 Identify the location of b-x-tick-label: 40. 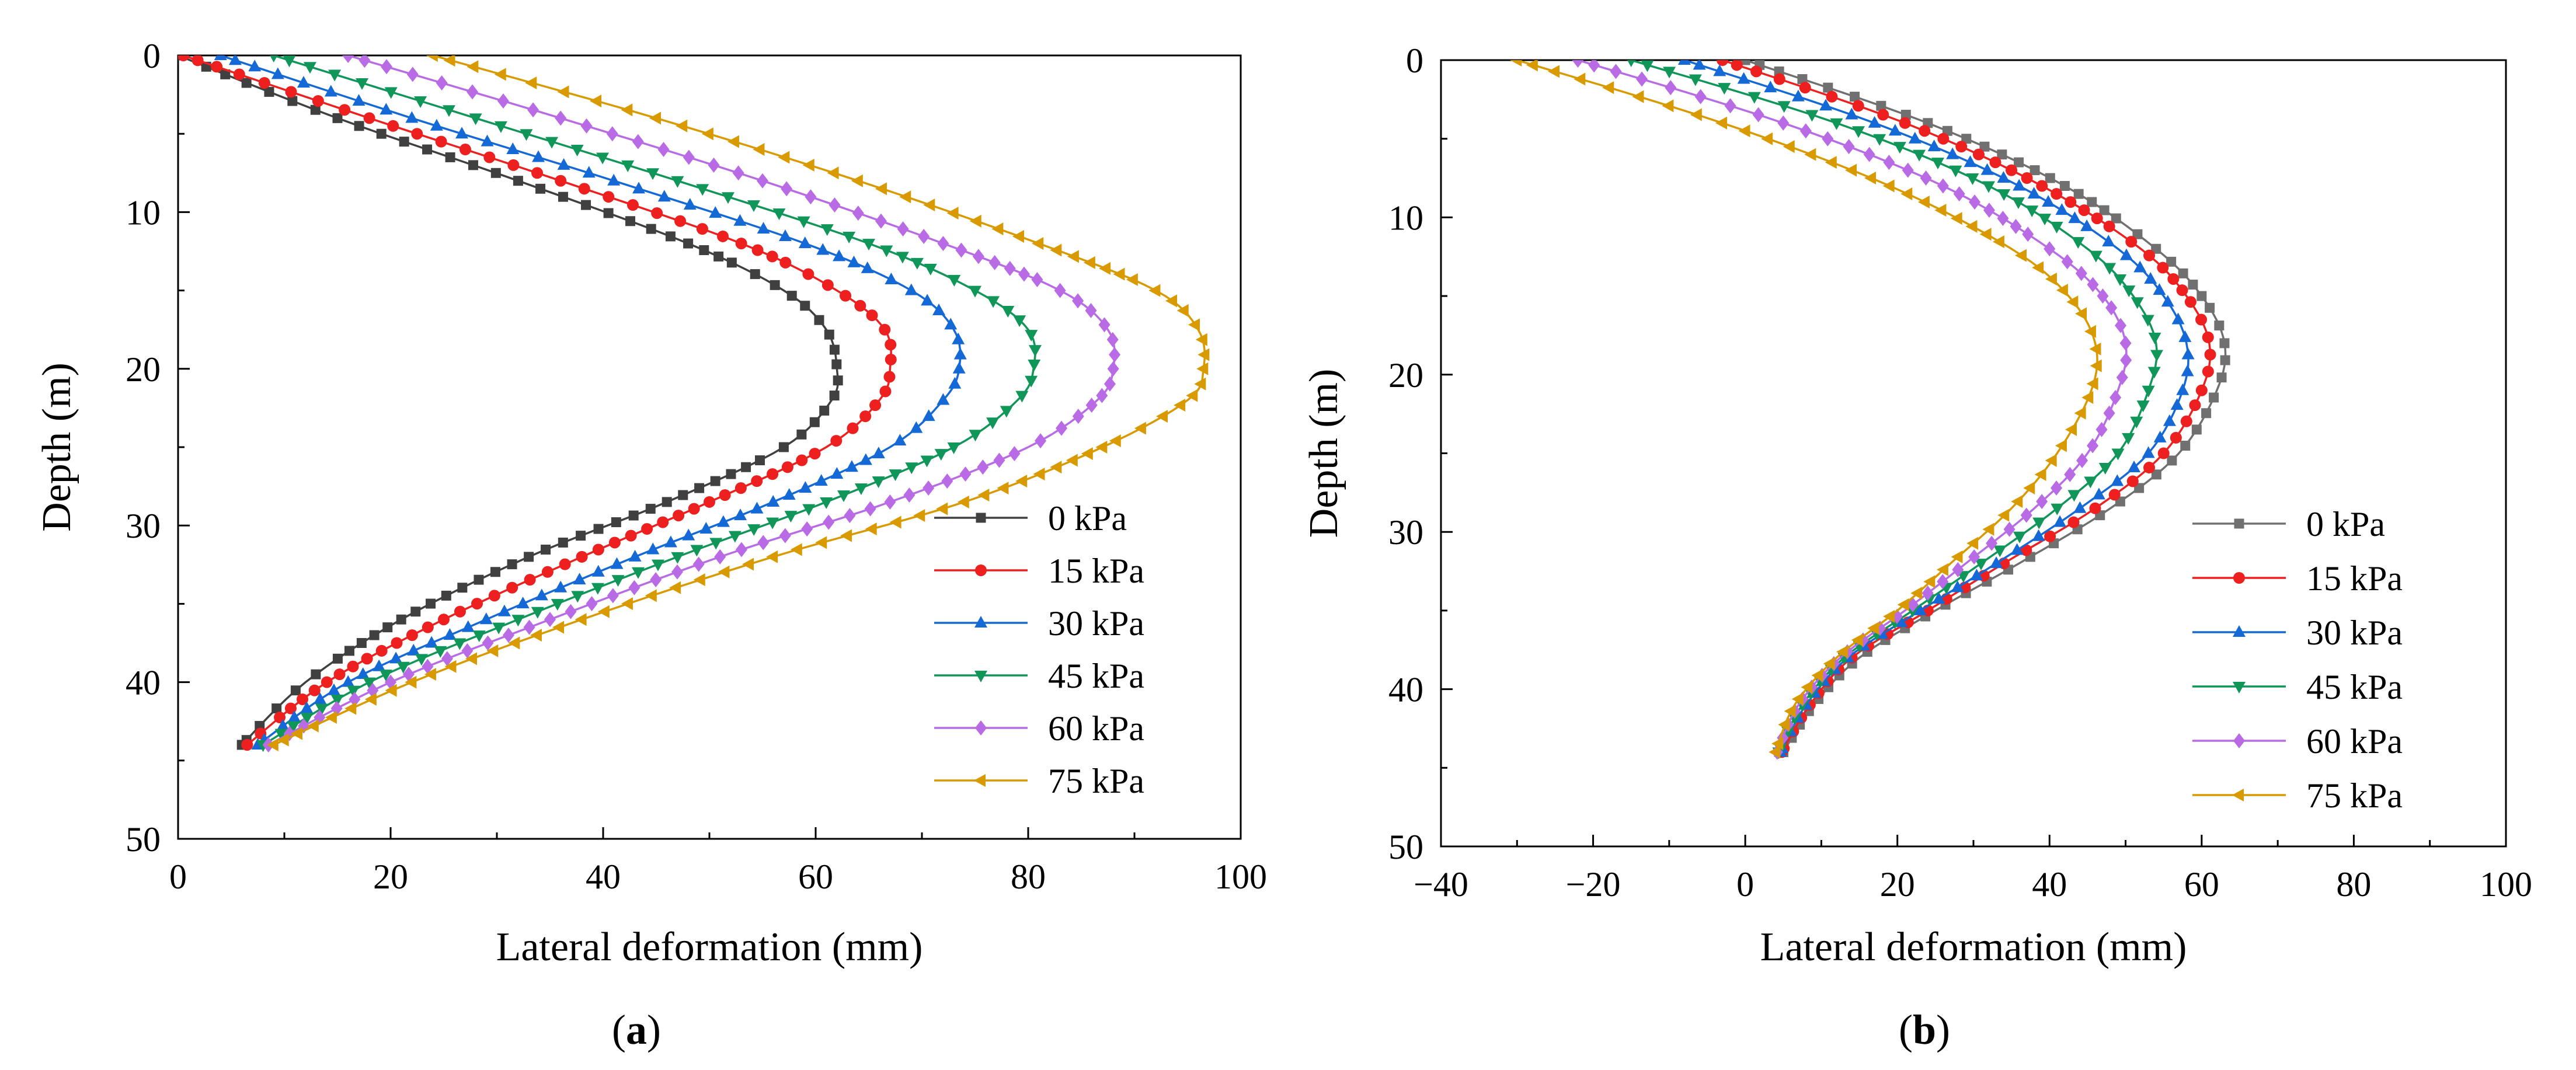
(2049, 884).